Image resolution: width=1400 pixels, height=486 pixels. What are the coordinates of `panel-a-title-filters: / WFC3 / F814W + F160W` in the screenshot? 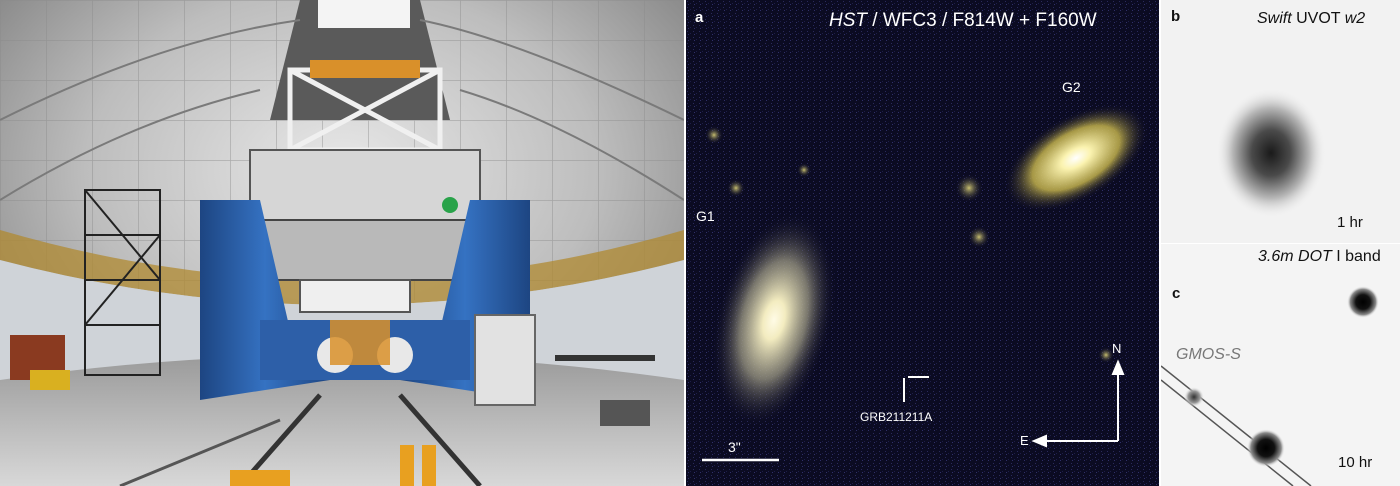 It's located at (982, 20).